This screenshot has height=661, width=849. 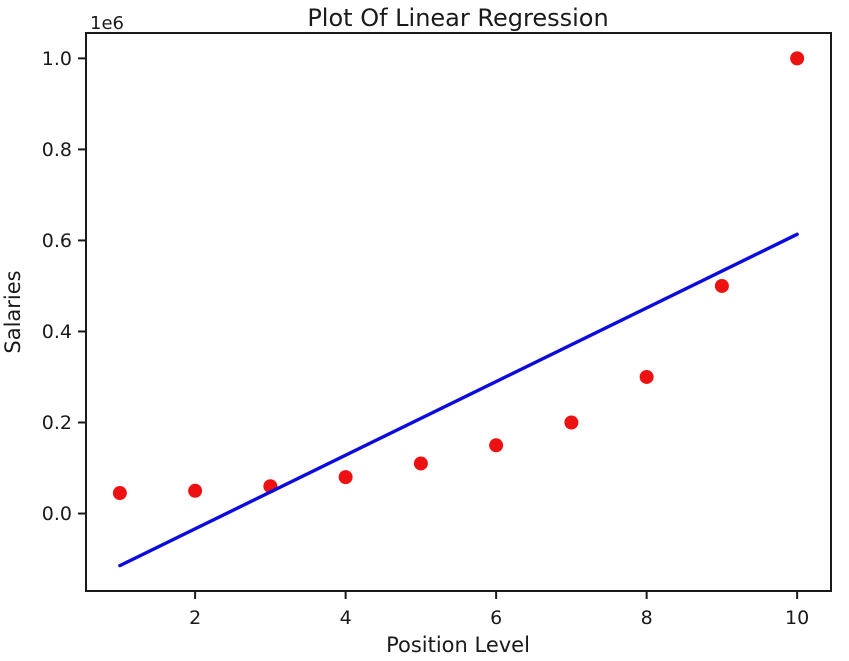 What do you see at coordinates (458, 645) in the screenshot?
I see `x-axis-label: Position Level` at bounding box center [458, 645].